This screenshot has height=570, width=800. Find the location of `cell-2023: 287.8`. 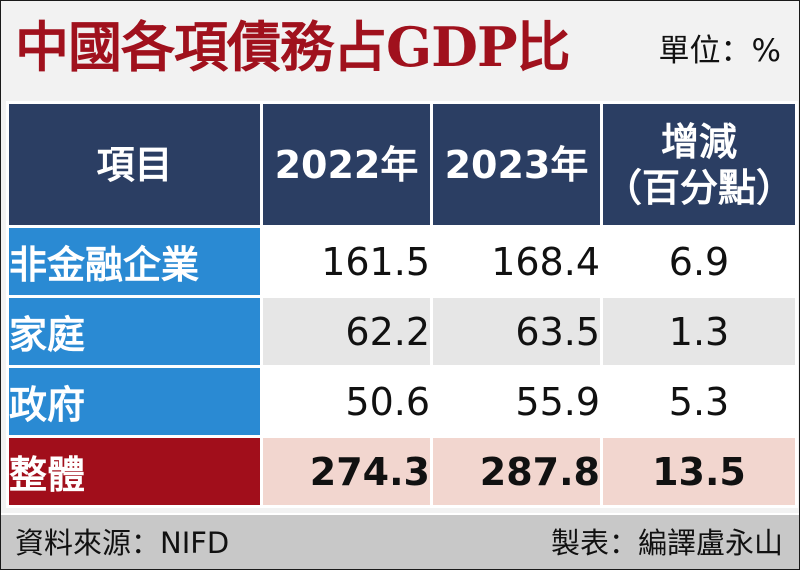

cell-2023: 287.8 is located at coordinates (516, 471).